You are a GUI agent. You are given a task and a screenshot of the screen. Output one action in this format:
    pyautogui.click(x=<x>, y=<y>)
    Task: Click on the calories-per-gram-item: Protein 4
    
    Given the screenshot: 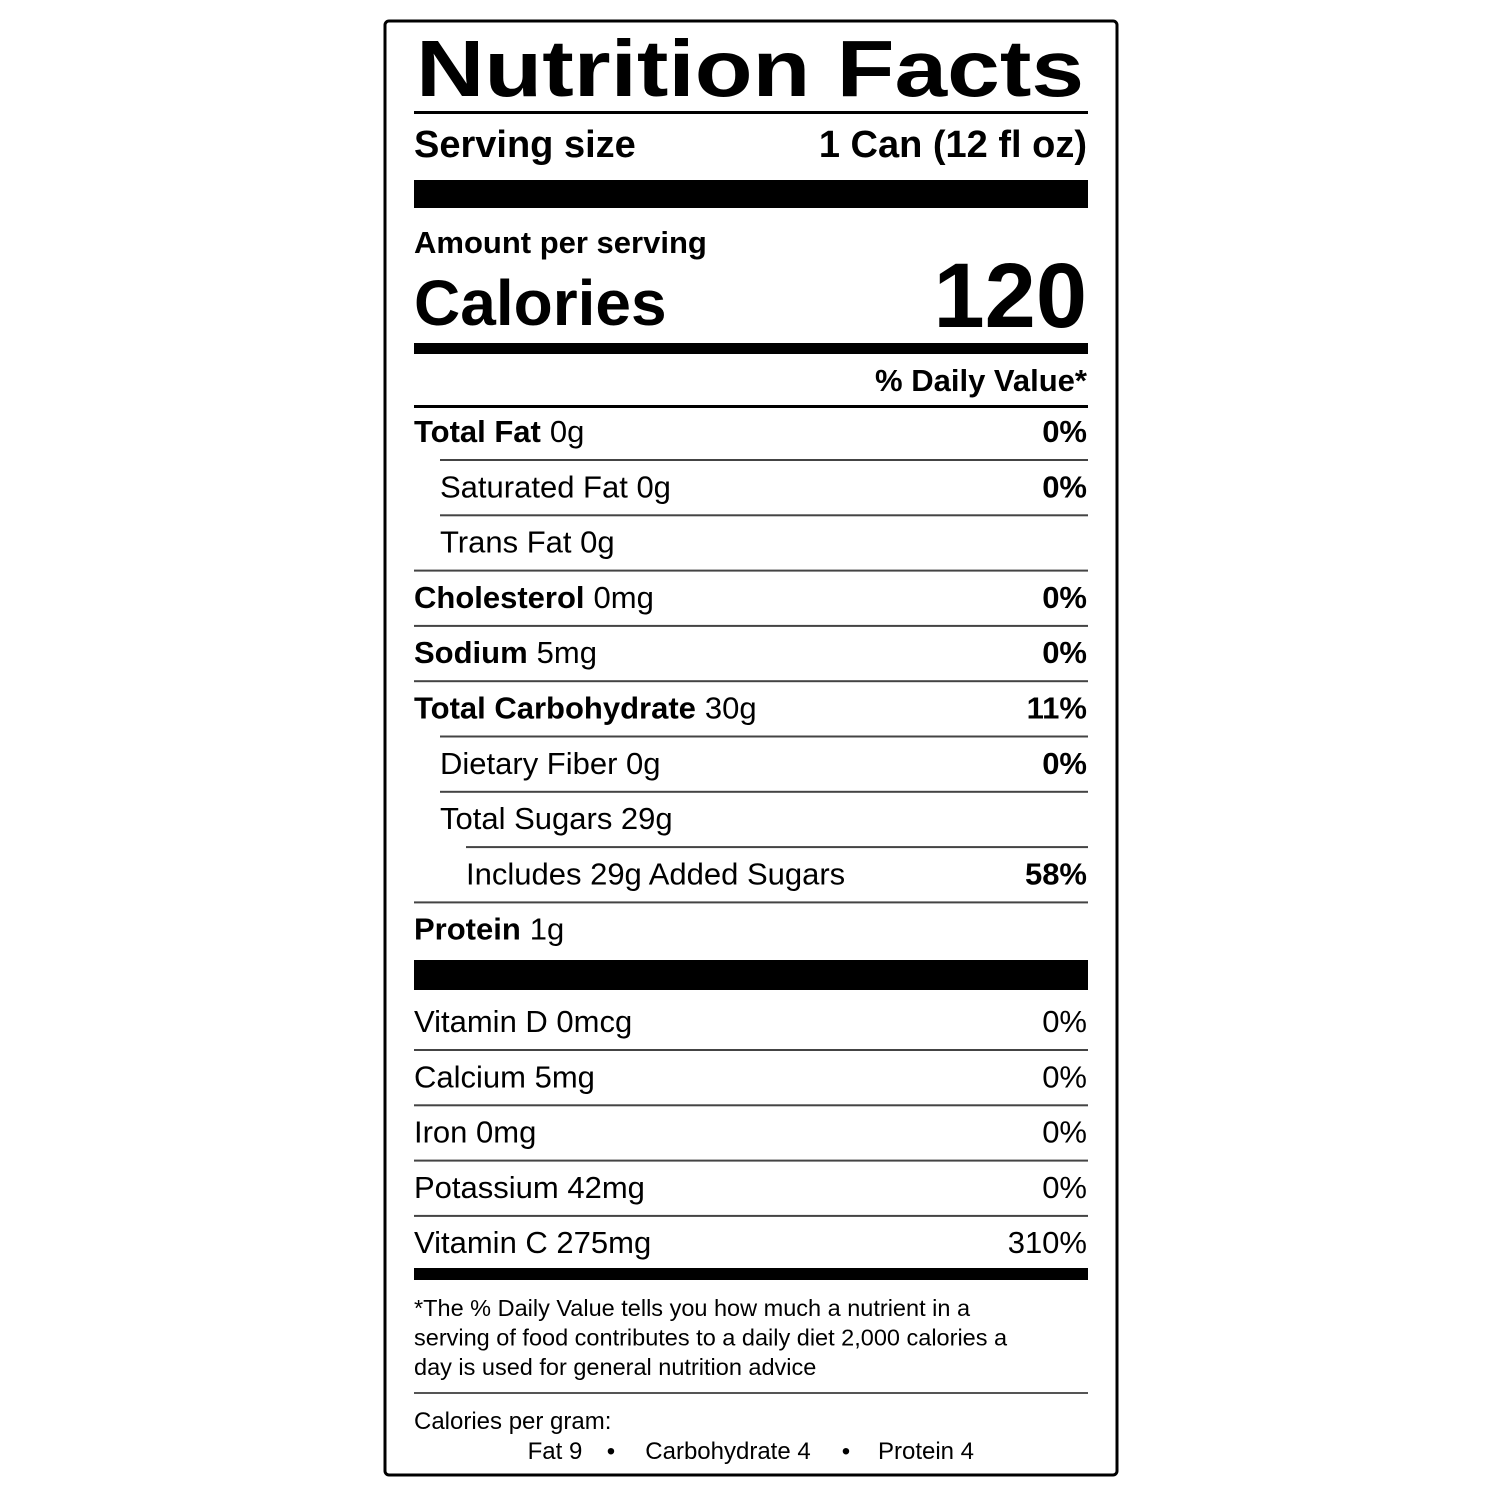 What is the action you would take?
    pyautogui.click(x=926, y=1451)
    